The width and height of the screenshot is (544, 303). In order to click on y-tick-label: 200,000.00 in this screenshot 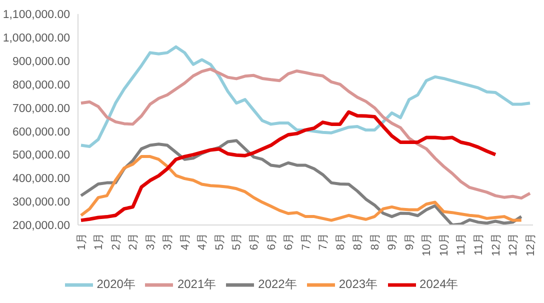, I will do `click(41, 226)`.